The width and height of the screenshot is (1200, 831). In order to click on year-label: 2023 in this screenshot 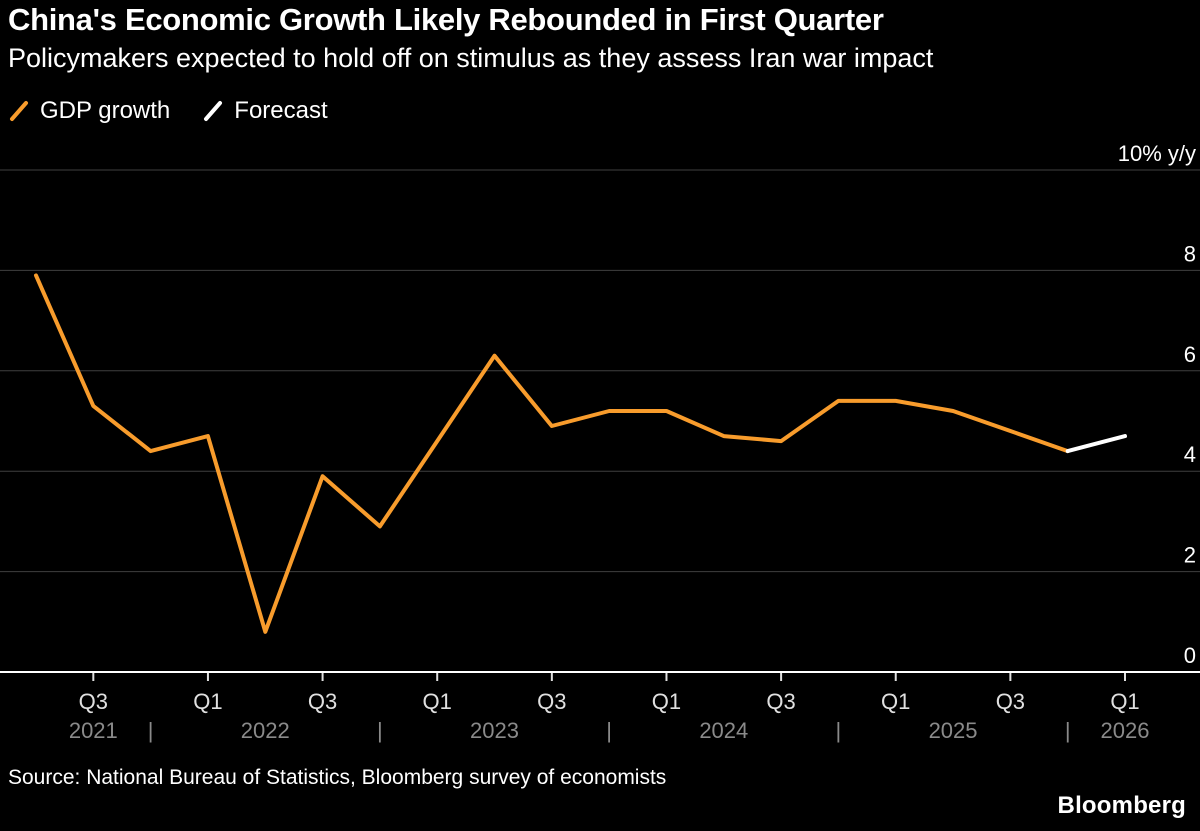, I will do `click(494, 730)`.